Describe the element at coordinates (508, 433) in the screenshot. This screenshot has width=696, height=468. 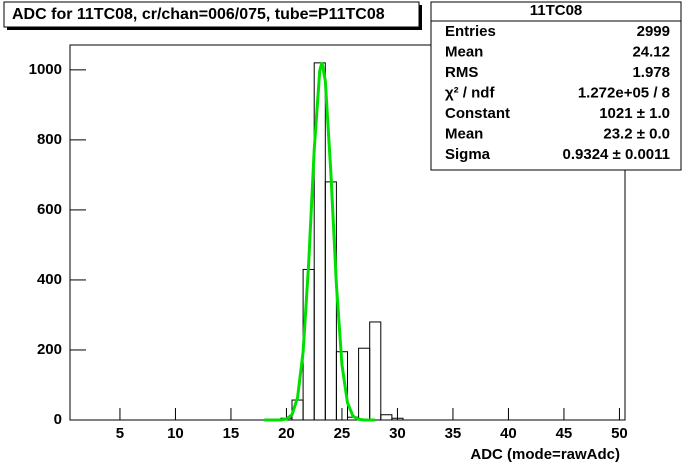
I see `x-tick-label: 40` at that location.